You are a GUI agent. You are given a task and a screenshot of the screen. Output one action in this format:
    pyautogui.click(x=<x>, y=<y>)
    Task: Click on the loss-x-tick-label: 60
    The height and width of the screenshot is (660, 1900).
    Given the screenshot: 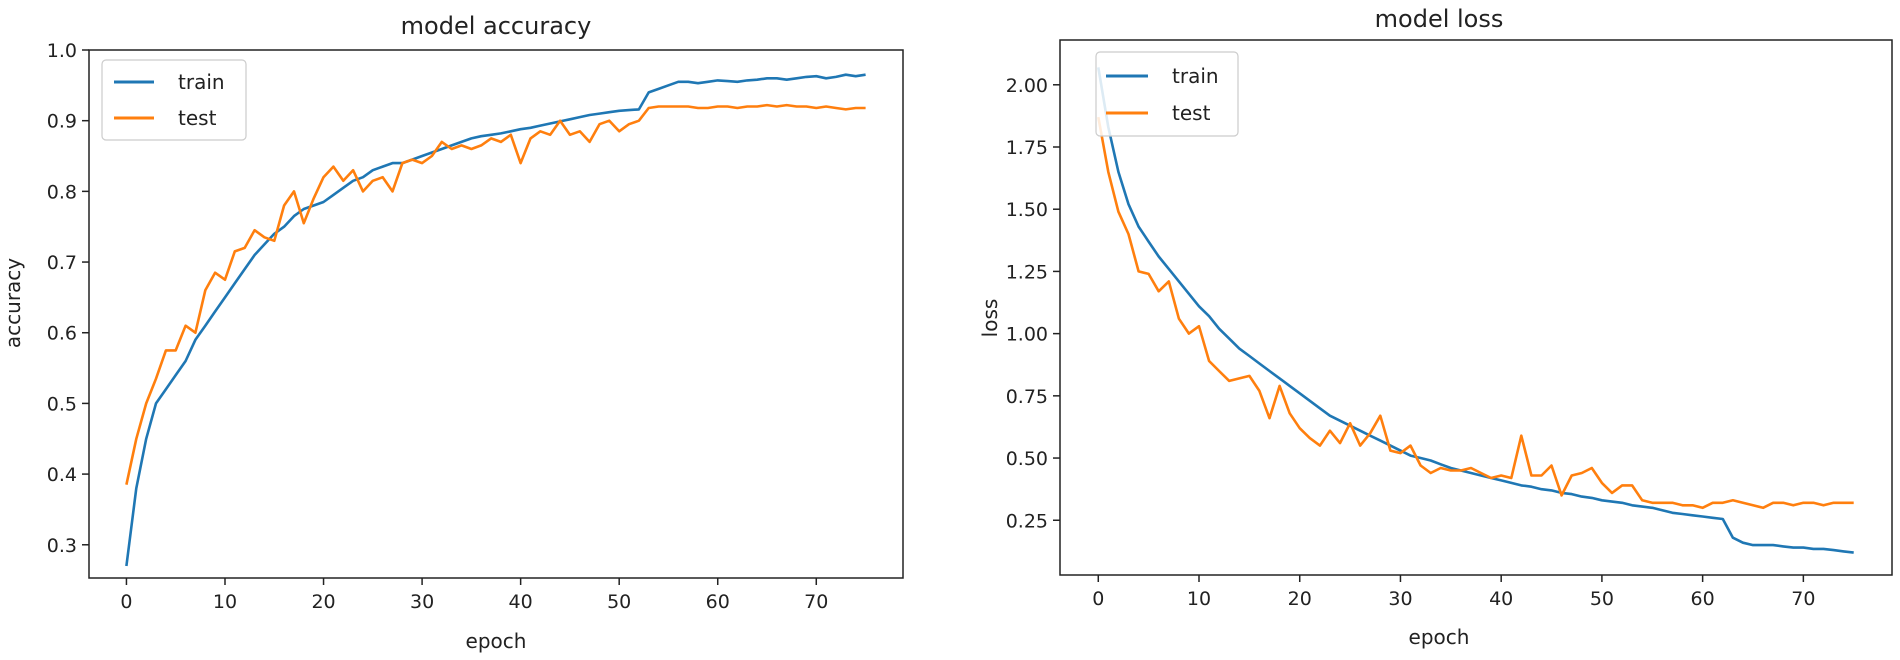 What is the action you would take?
    pyautogui.click(x=1703, y=599)
    